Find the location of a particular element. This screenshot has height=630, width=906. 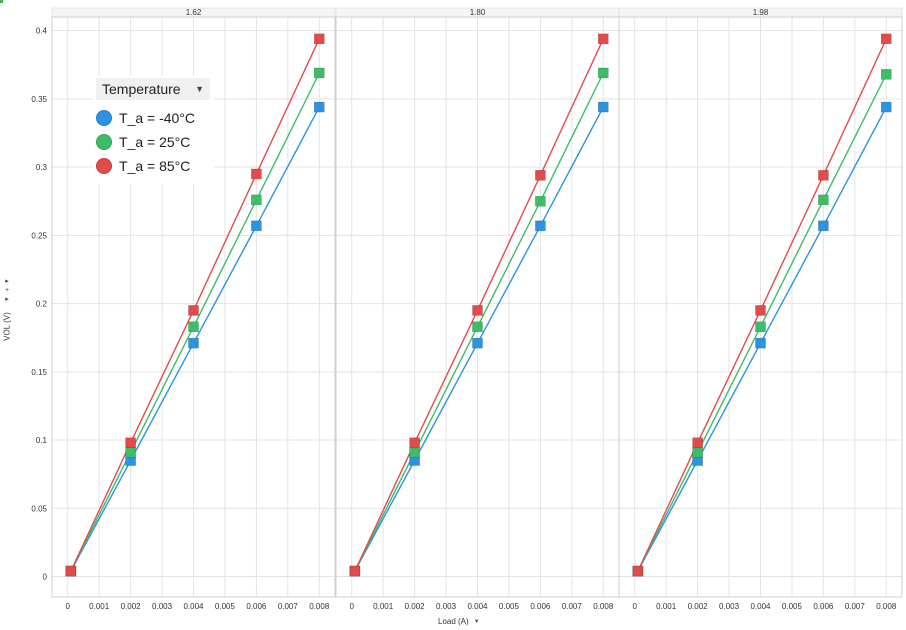

y-tick-label: 0.35 is located at coordinates (39, 99).